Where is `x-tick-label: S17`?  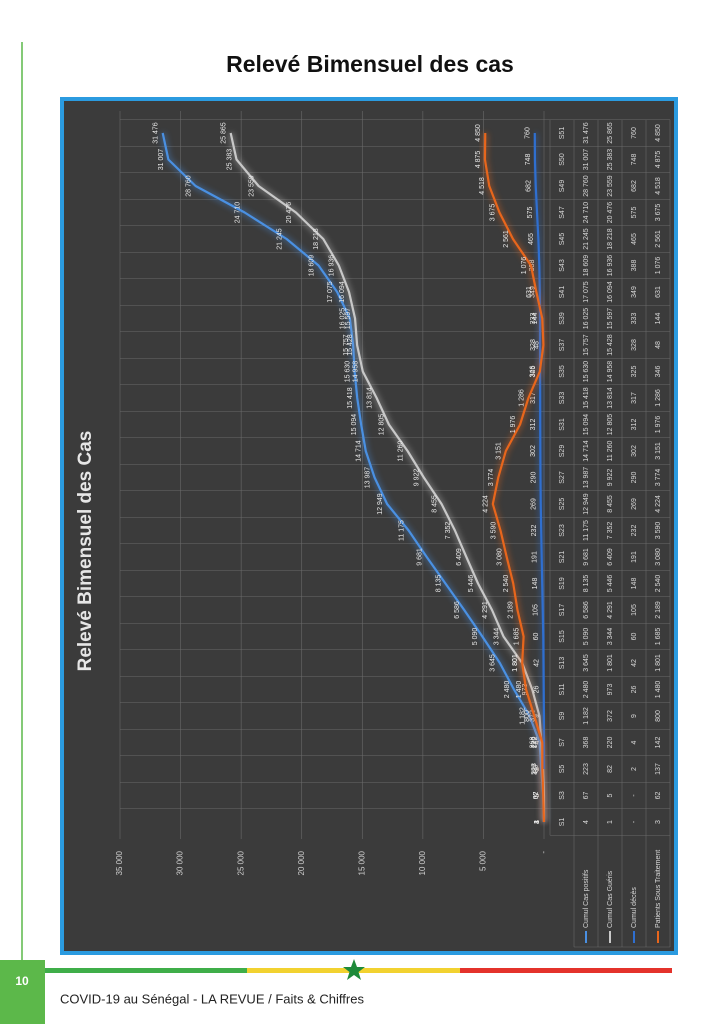
x-tick-label: S17 is located at coordinates (562, 610).